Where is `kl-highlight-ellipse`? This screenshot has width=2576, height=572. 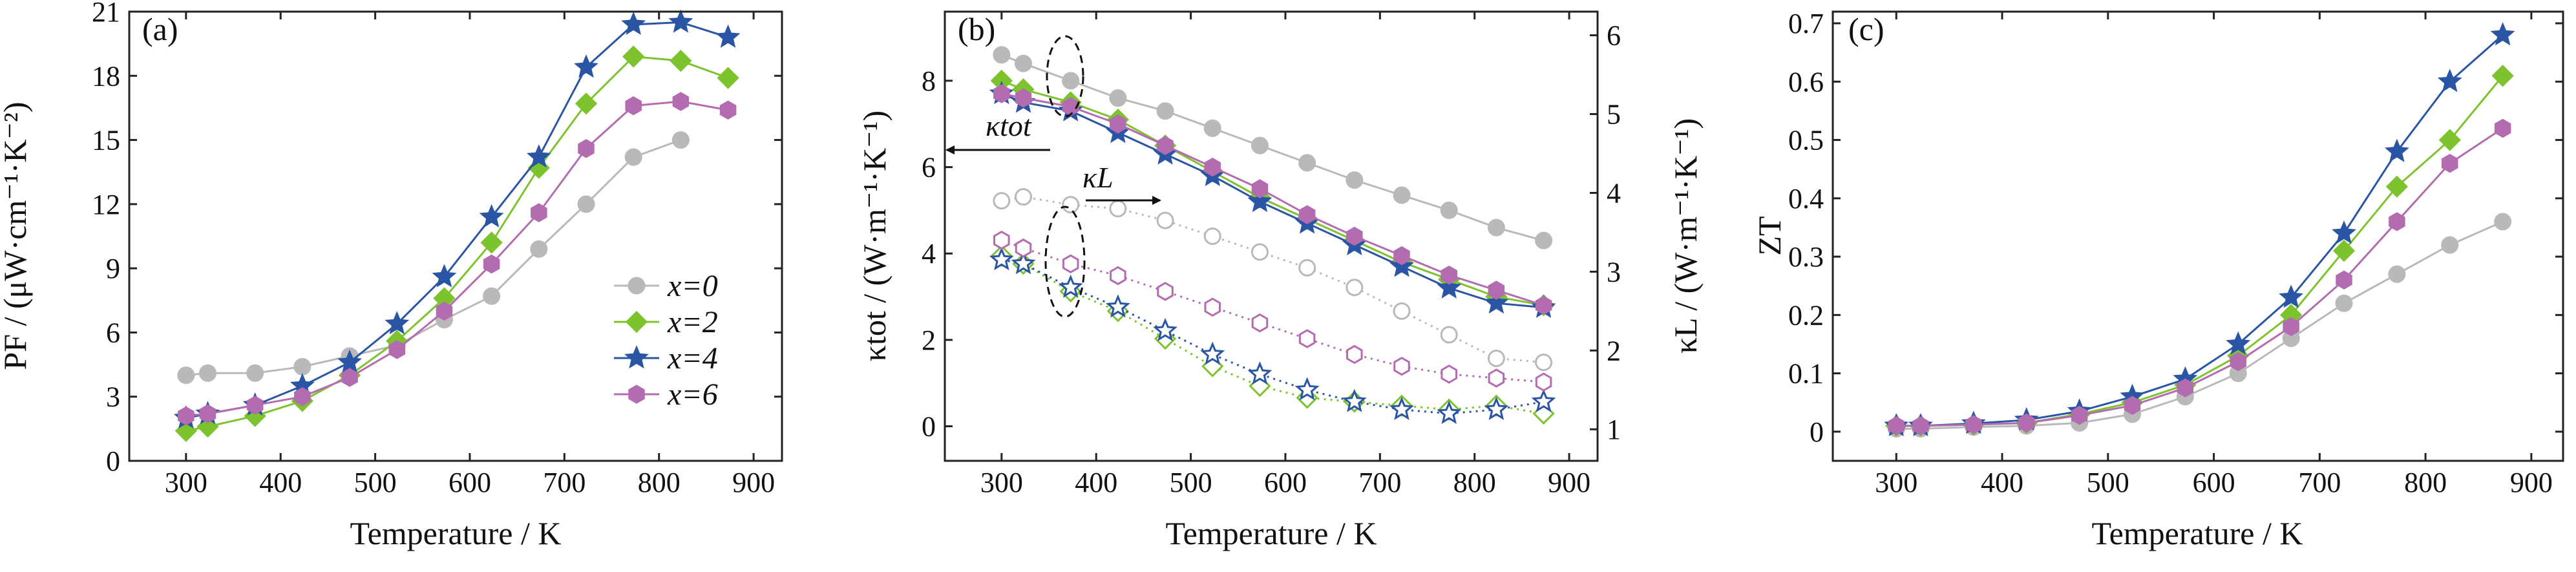 kl-highlight-ellipse is located at coordinates (1065, 262).